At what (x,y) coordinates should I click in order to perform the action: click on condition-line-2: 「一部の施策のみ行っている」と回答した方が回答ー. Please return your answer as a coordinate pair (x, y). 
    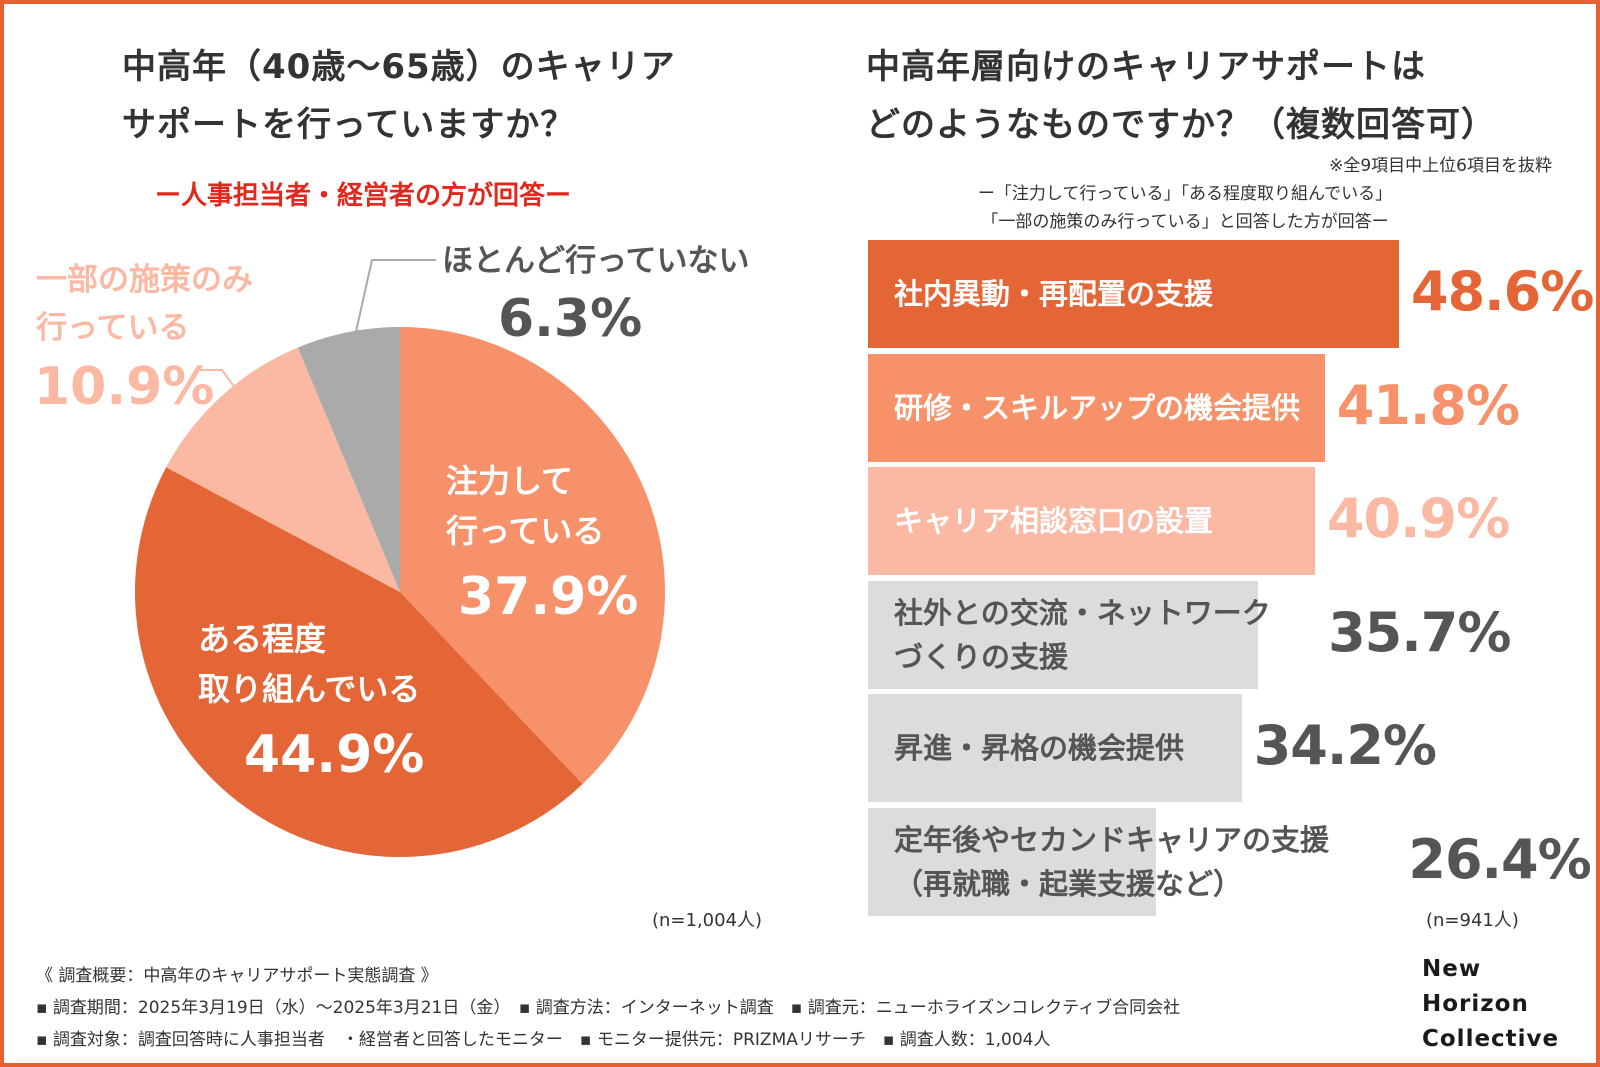
    Looking at the image, I should click on (1185, 222).